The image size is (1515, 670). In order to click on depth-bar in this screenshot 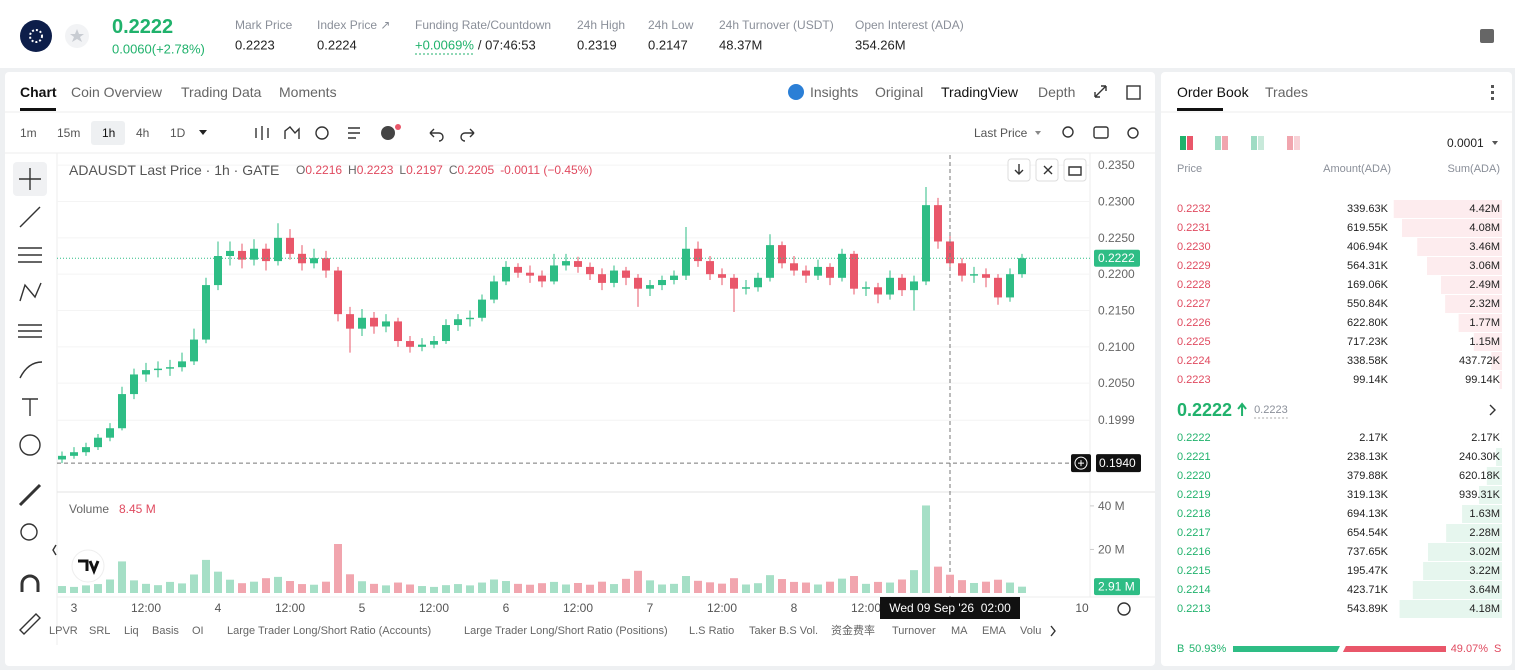, I will do `click(1465, 552)`.